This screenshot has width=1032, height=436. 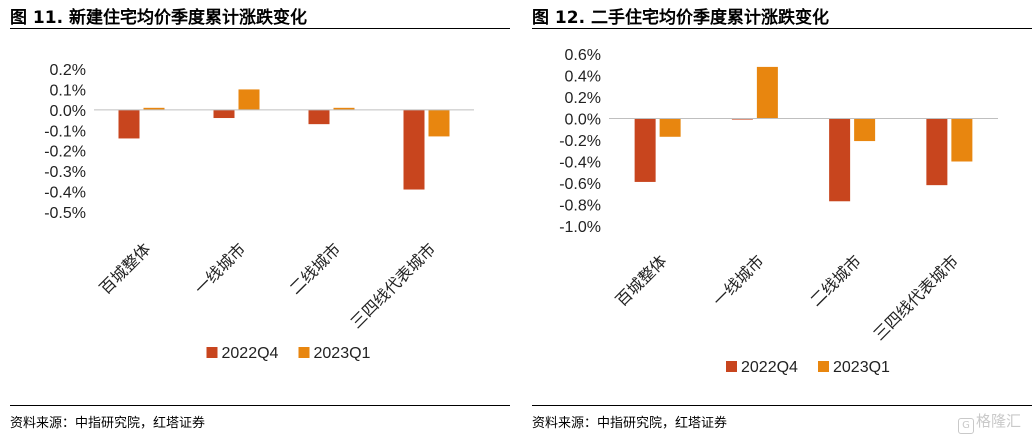 I want to click on y-tick-label: -0.5%, so click(x=65, y=213).